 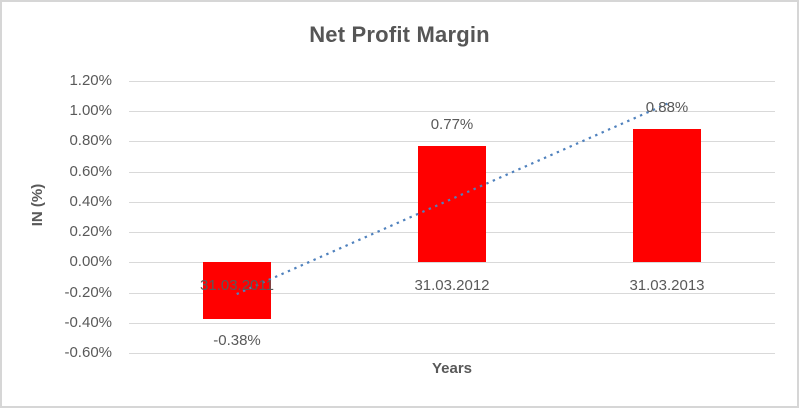 I want to click on y-axis-tick-label: 0.80%, so click(x=90, y=140).